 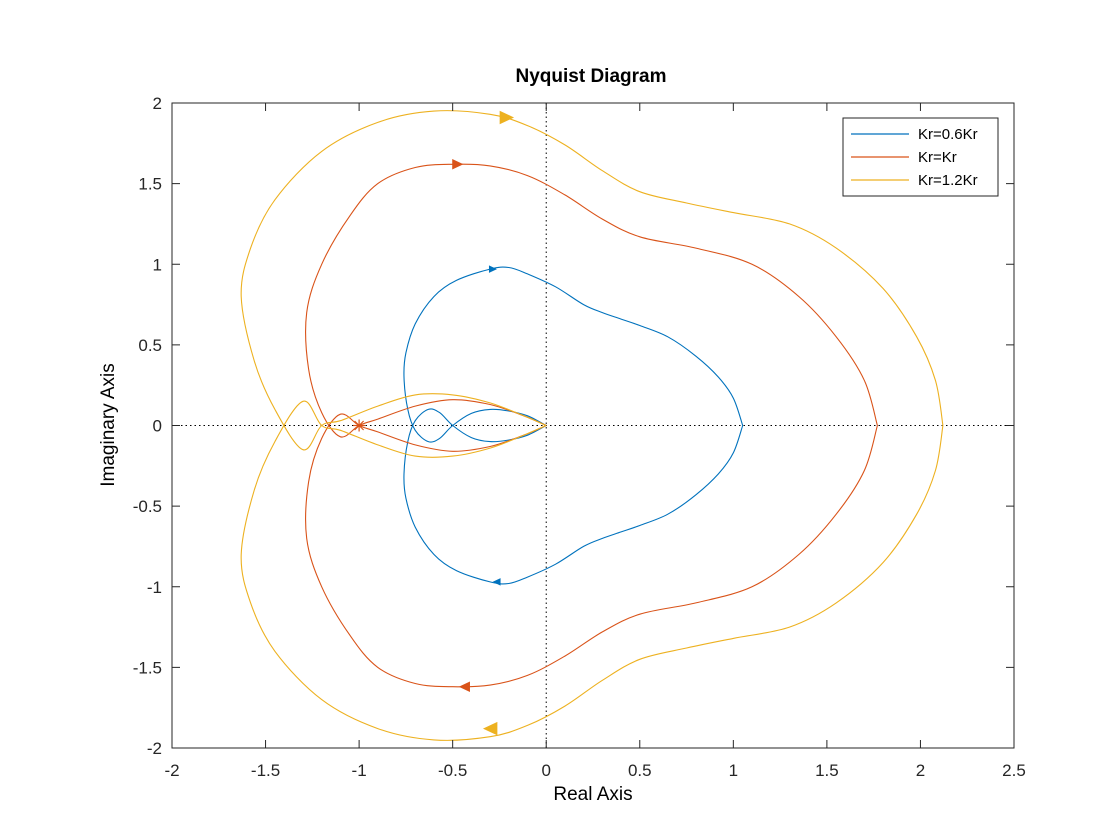 I want to click on x-tick-label: -2, so click(x=171, y=770).